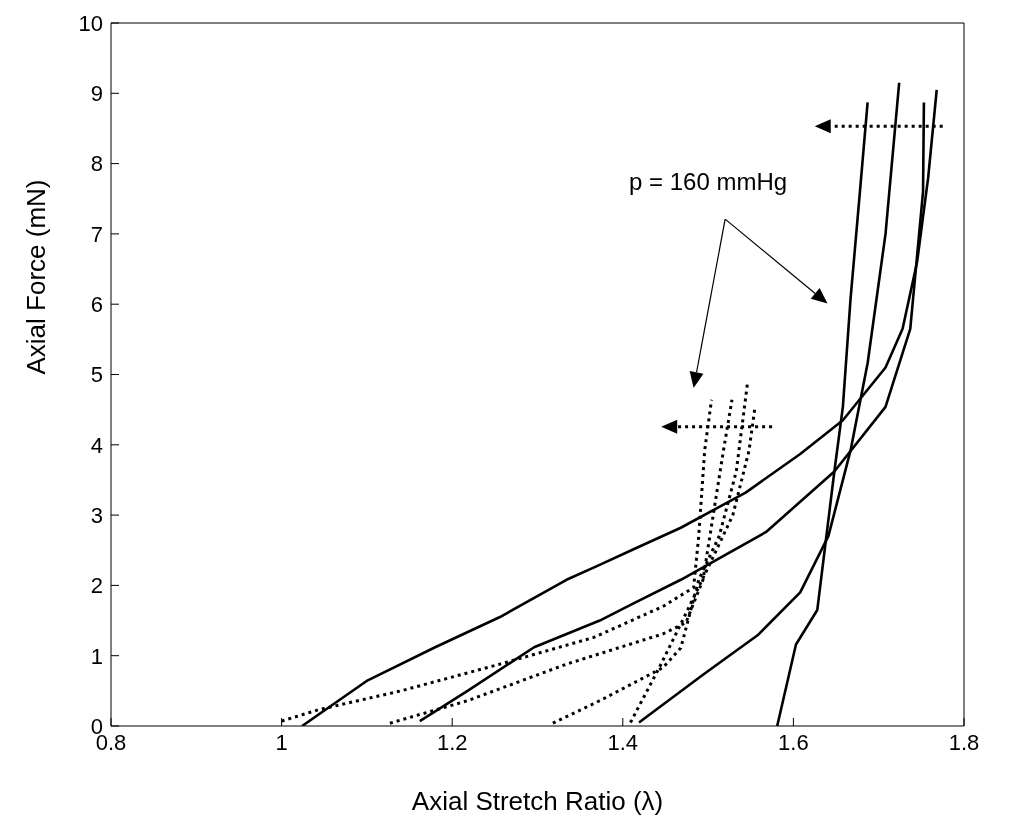  I want to click on x-tick-label: 1, so click(281, 742).